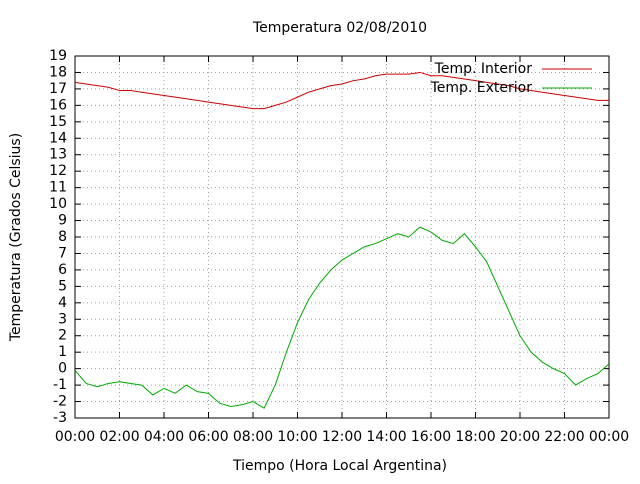 This screenshot has width=640, height=484. I want to click on x-tick-label: 18:00, so click(475, 437).